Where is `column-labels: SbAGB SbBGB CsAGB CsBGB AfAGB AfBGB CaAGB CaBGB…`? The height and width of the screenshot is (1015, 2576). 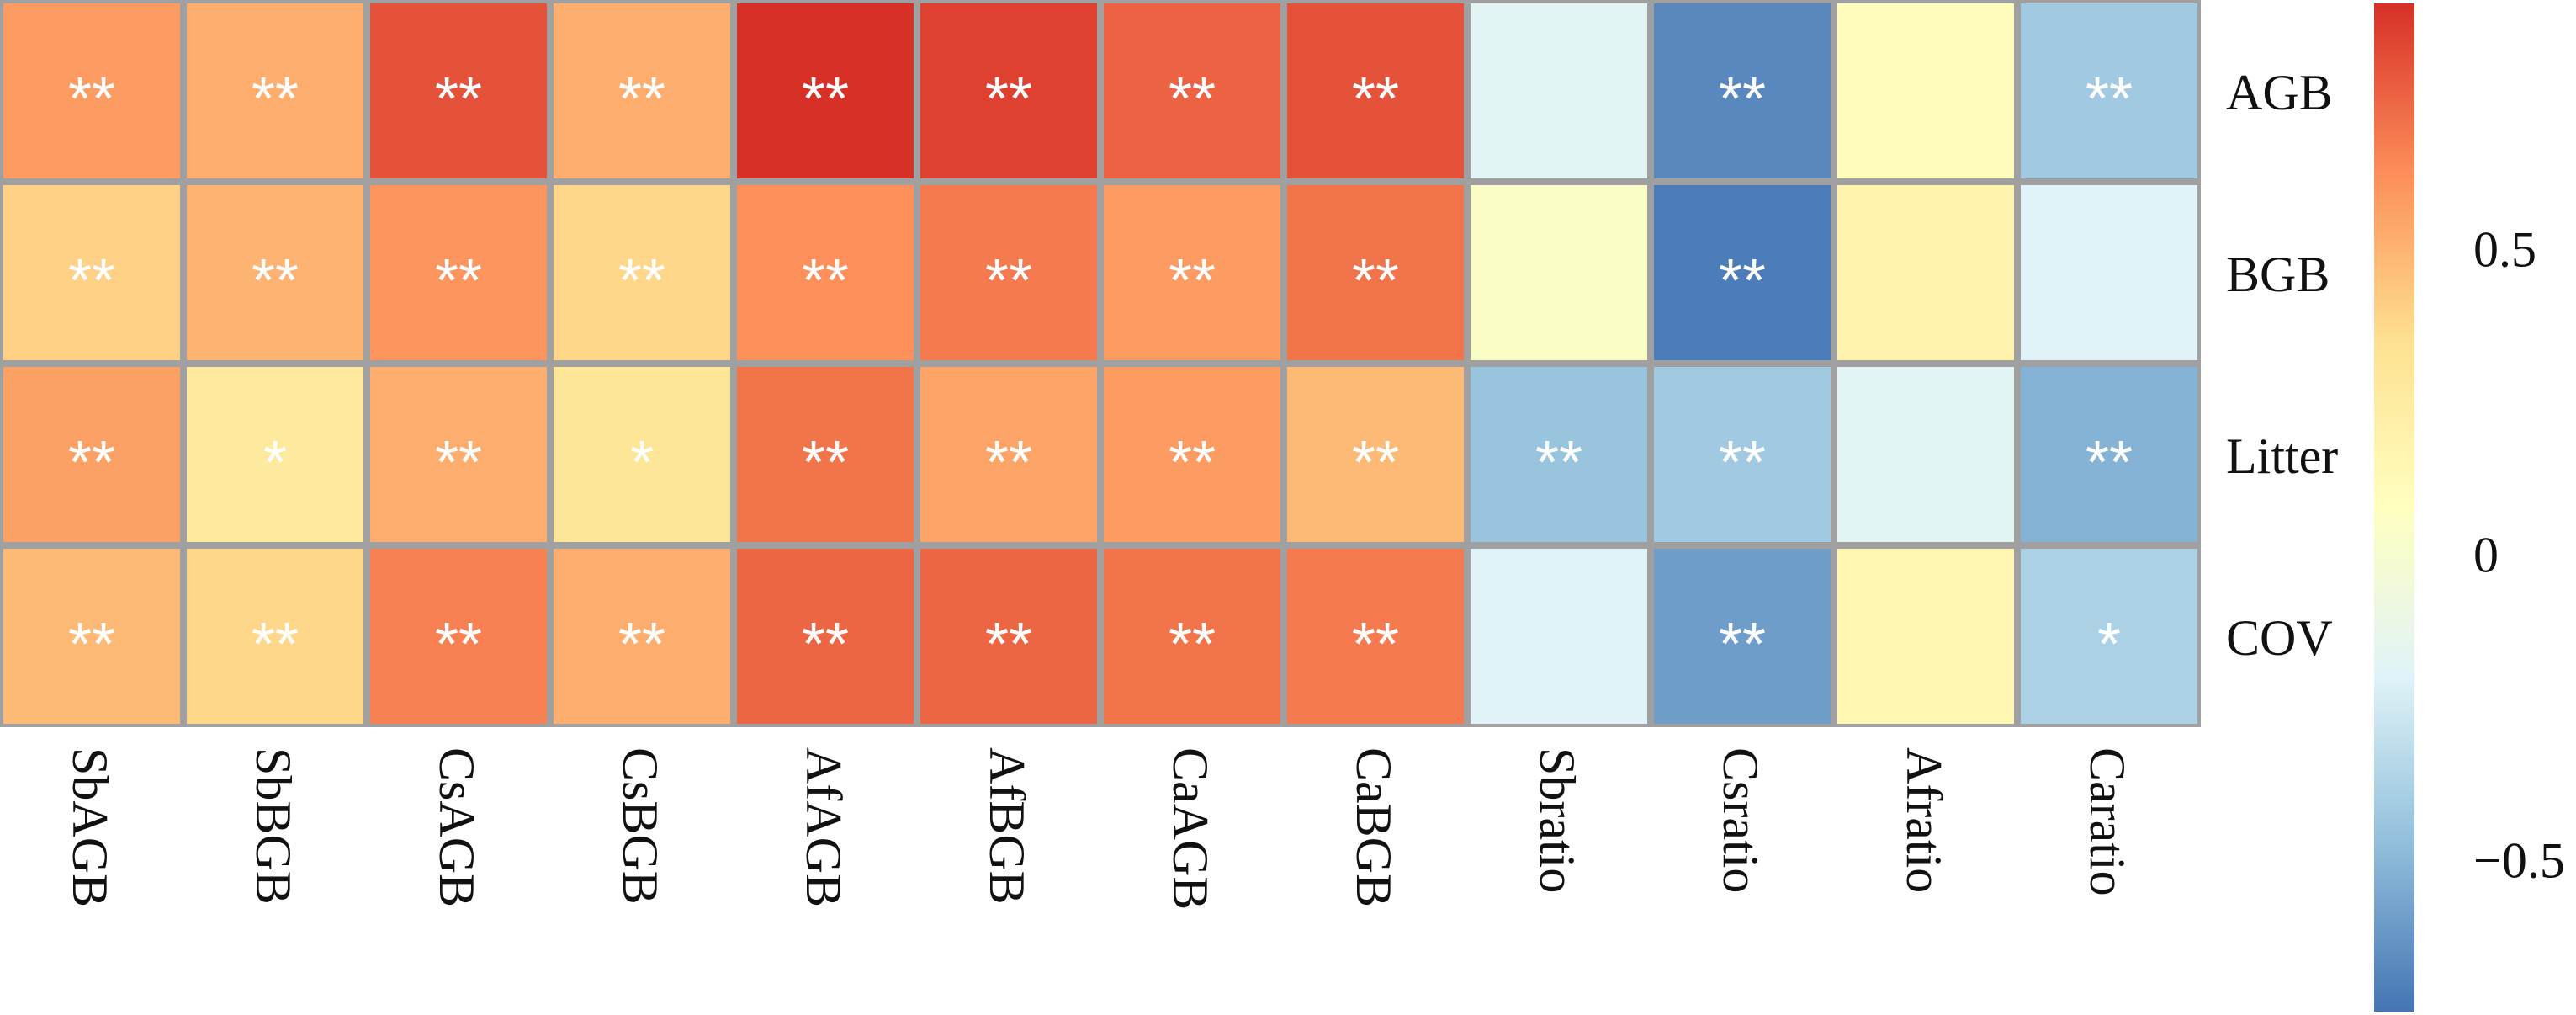
column-labels: SbAGB SbBGB CsAGB CsBGB AfAGB AfBGB CaAGB CaBGB… is located at coordinates (1098, 828).